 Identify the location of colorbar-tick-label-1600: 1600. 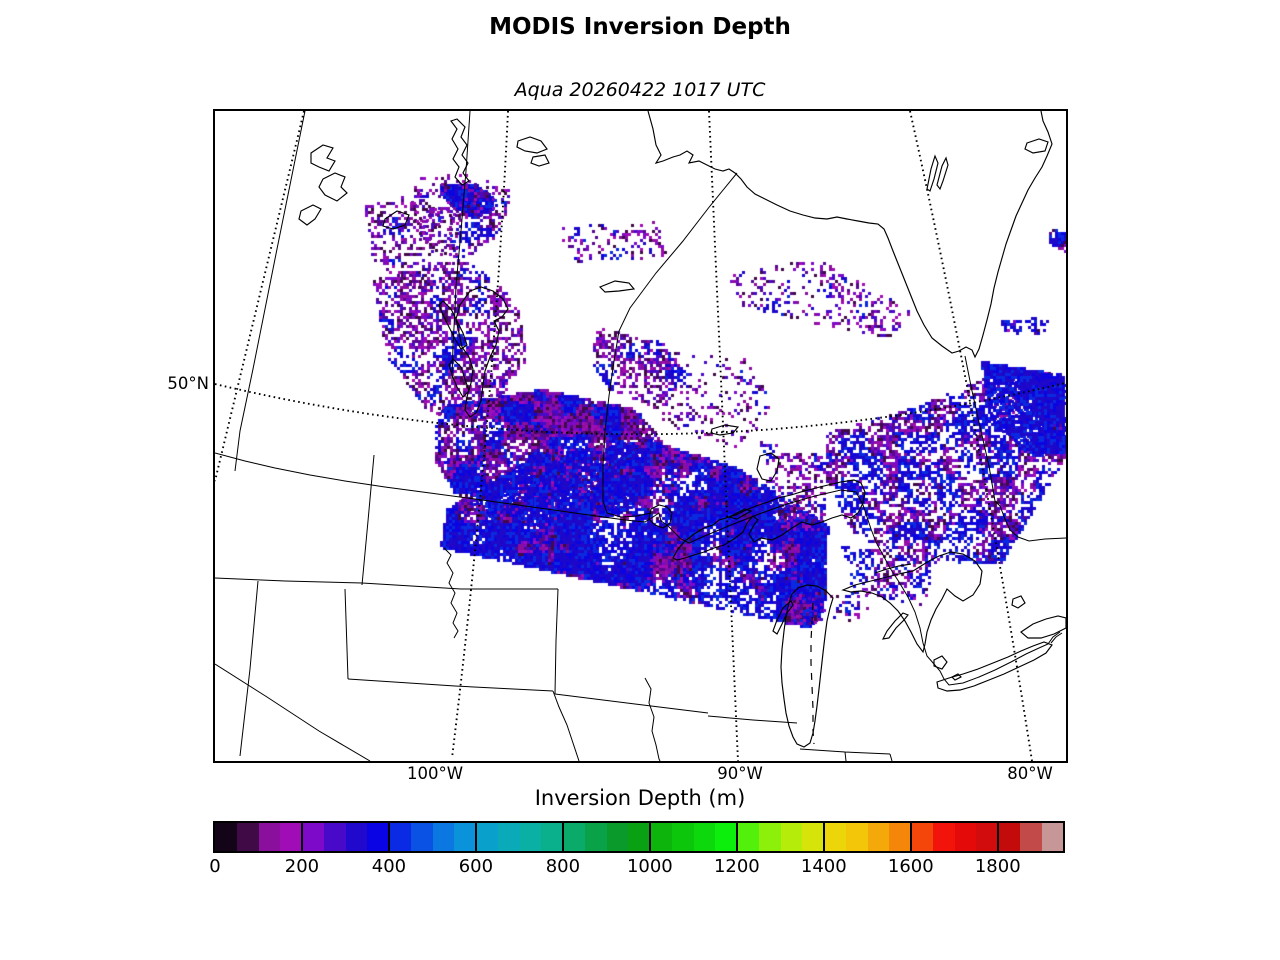
(910, 866).